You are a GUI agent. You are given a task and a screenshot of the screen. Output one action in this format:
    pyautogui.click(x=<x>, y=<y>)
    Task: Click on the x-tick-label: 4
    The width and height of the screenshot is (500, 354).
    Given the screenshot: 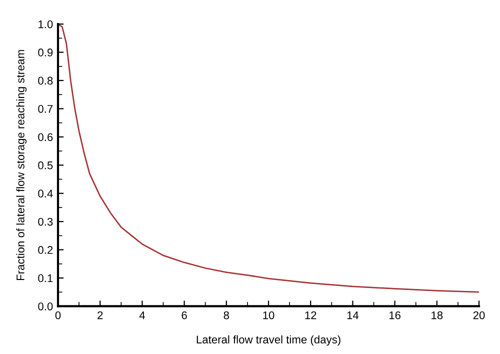 What is the action you would take?
    pyautogui.click(x=142, y=315)
    